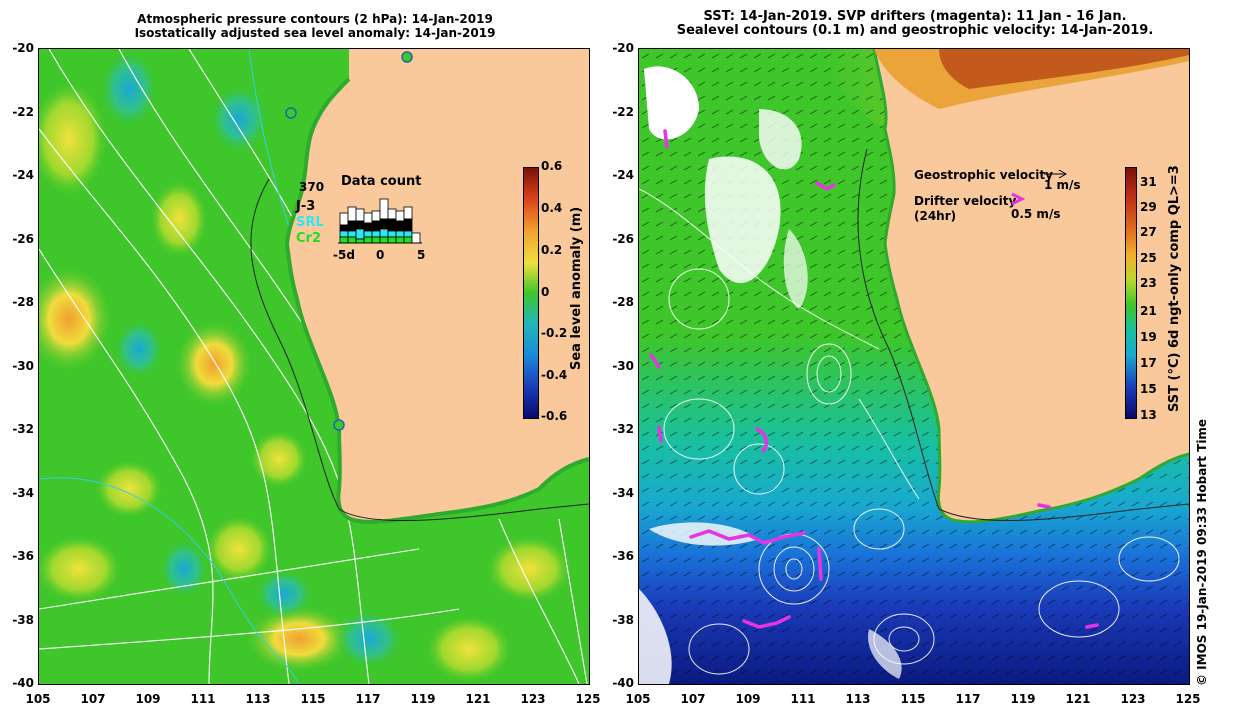 The image size is (1250, 720). I want to click on right-xtick-123: 123, so click(1133, 699).